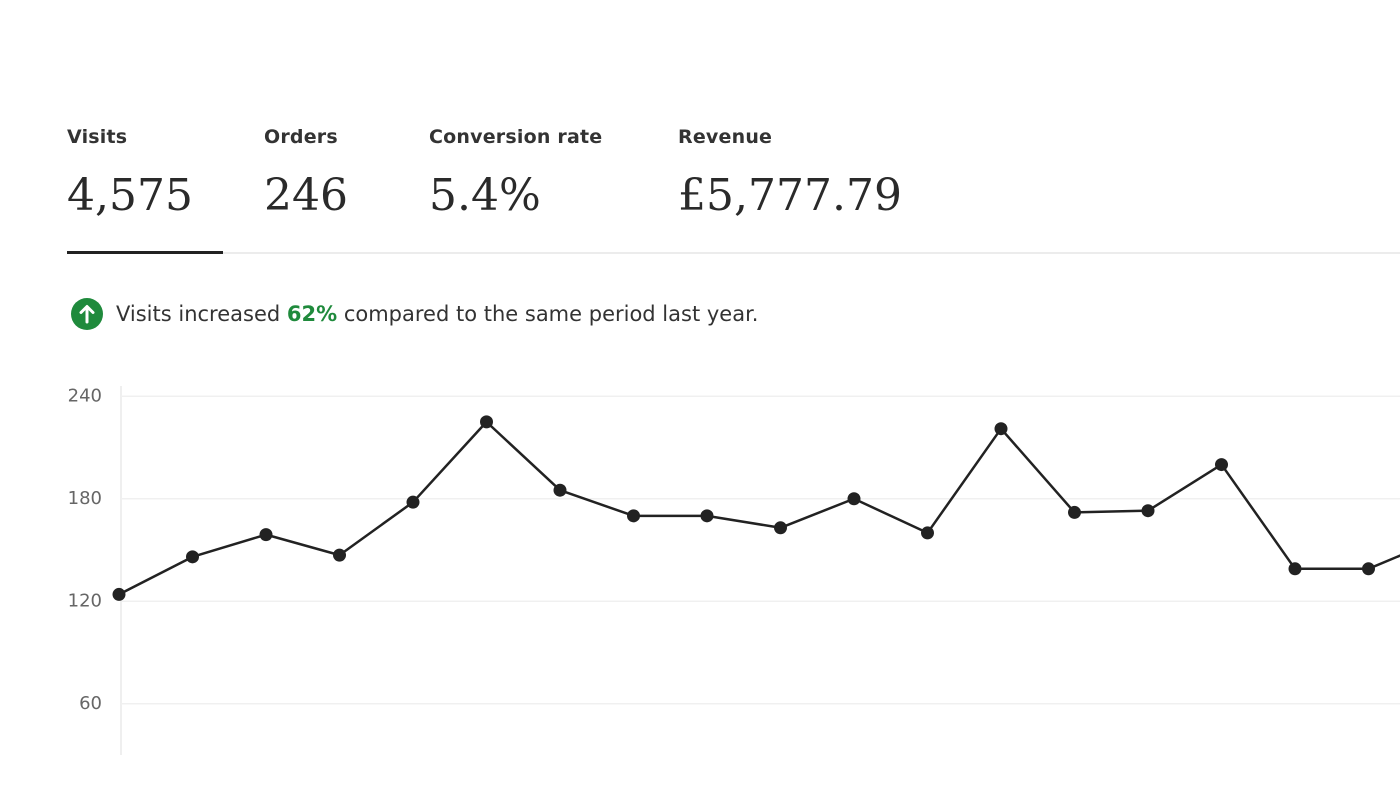 This screenshot has width=1400, height=788. I want to click on tab: Revenue £5,777.79, so click(790, 173).